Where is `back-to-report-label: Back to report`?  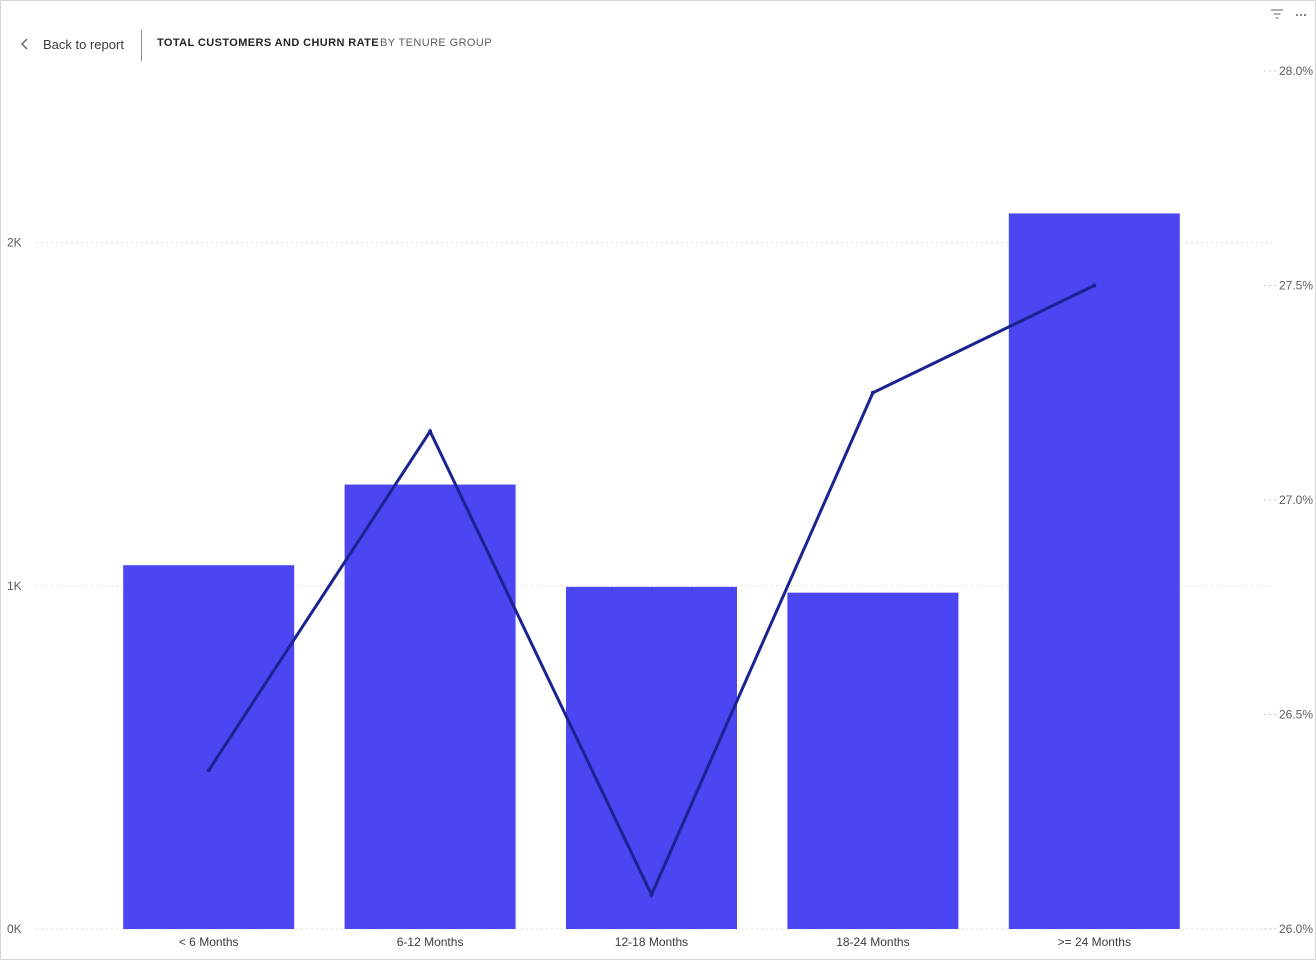
back-to-report-label: Back to report is located at coordinates (83, 44).